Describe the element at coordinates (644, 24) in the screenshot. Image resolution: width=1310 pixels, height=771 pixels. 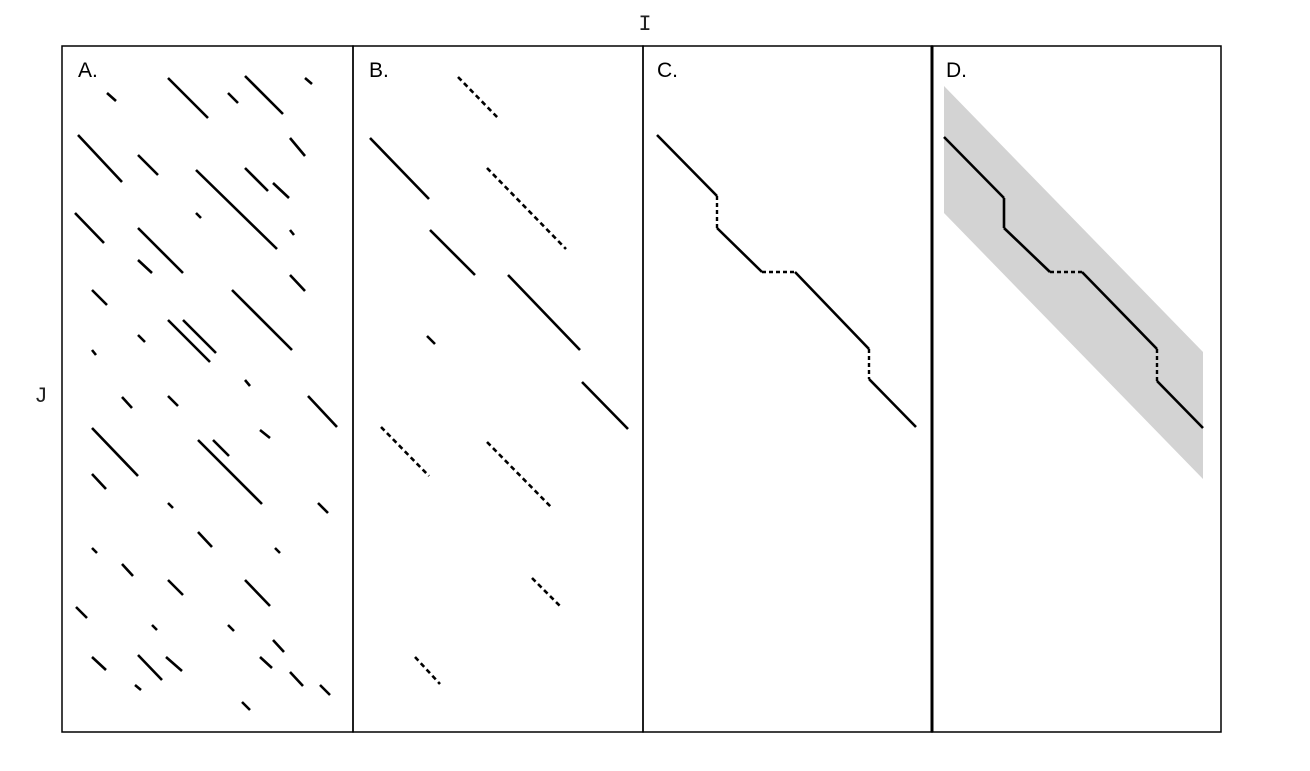
I see `axis-label-i: I` at that location.